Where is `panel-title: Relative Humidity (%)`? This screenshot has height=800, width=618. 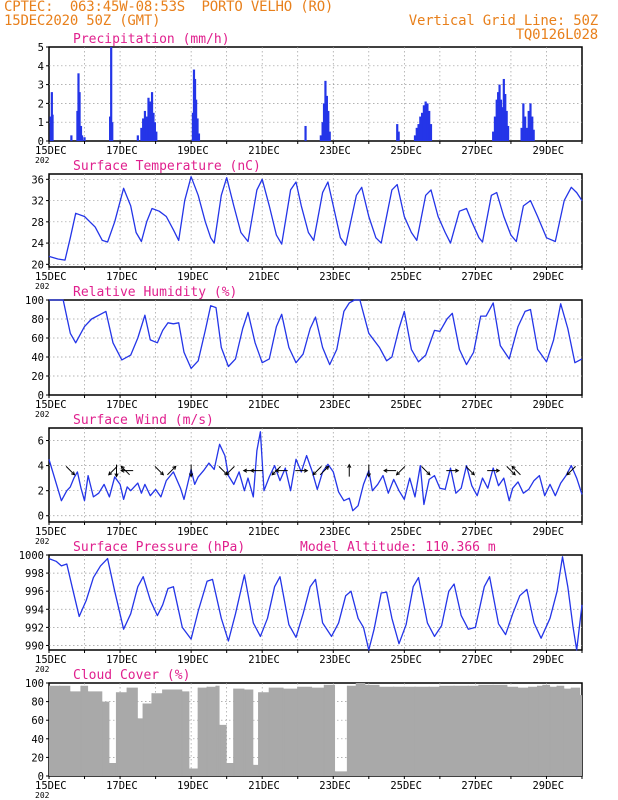 panel-title: Relative Humidity (%) is located at coordinates (155, 292).